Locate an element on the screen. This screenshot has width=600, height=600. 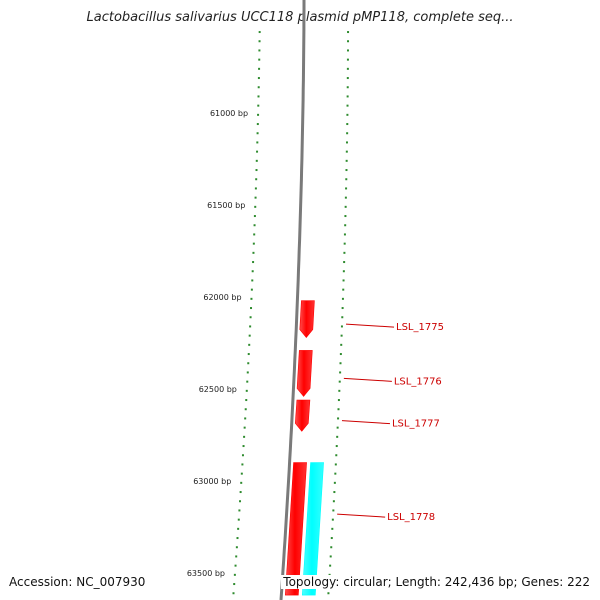
plasmid-backbone is located at coordinates (292, 300).